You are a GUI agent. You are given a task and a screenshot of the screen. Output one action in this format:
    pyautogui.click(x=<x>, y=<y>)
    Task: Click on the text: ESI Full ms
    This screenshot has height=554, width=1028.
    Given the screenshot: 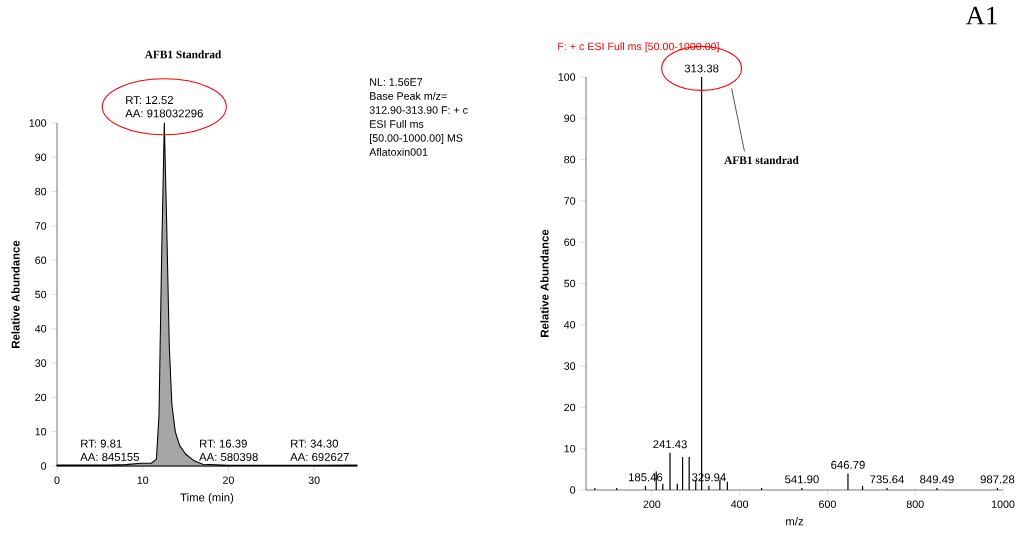 What is the action you would take?
    pyautogui.click(x=397, y=123)
    